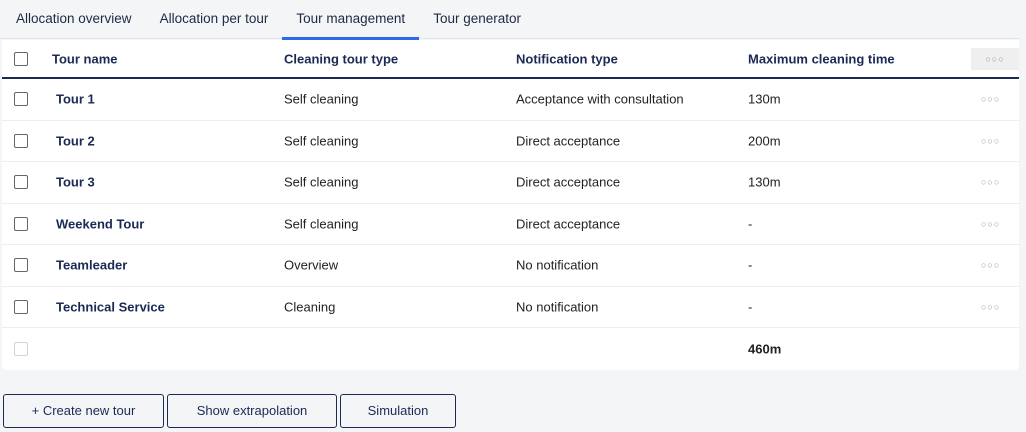 Image resolution: width=1026 pixels, height=432 pixels. Describe the element at coordinates (100, 224) in the screenshot. I see `tour-name: Weekend Tour` at that location.